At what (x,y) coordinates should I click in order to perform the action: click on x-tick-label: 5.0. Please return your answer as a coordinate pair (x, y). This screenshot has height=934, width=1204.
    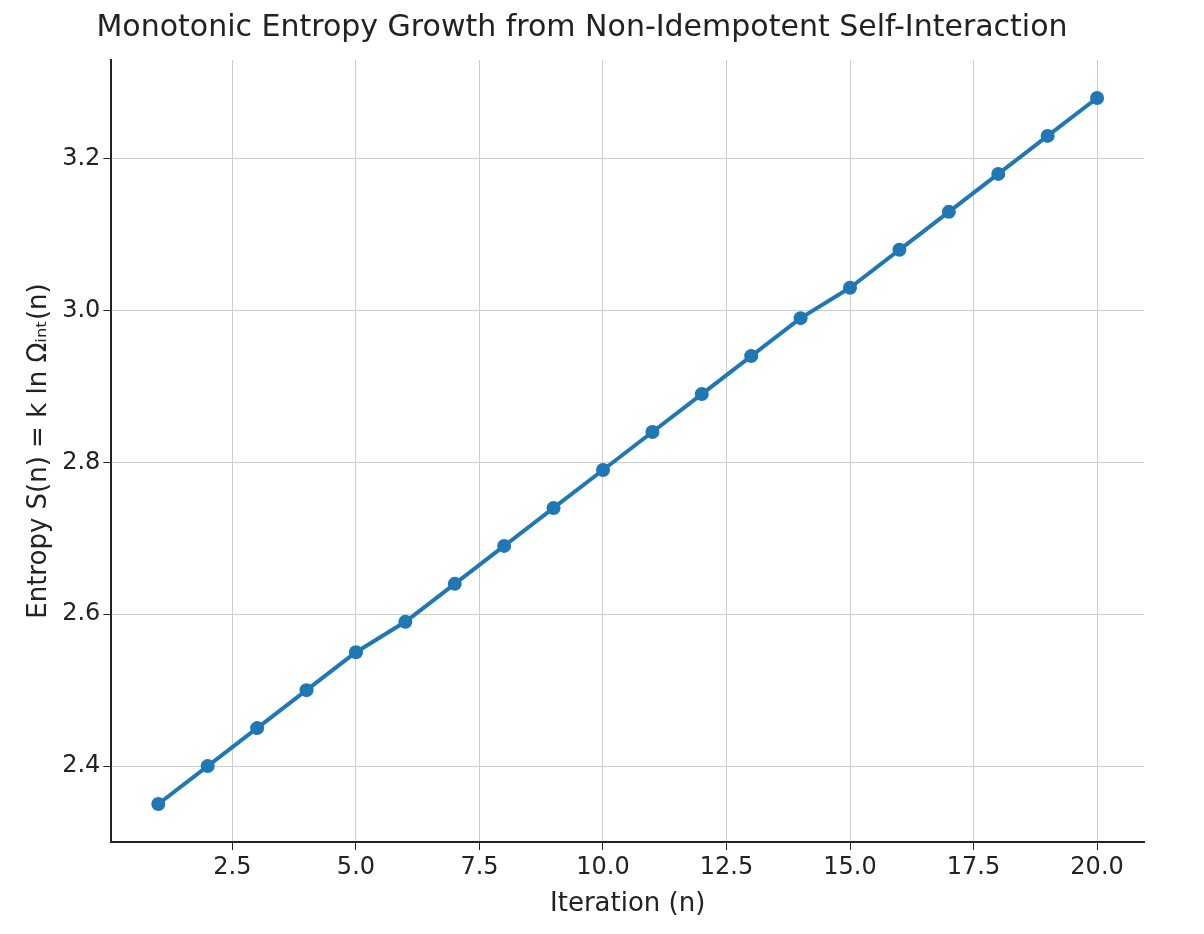
    Looking at the image, I should click on (356, 865).